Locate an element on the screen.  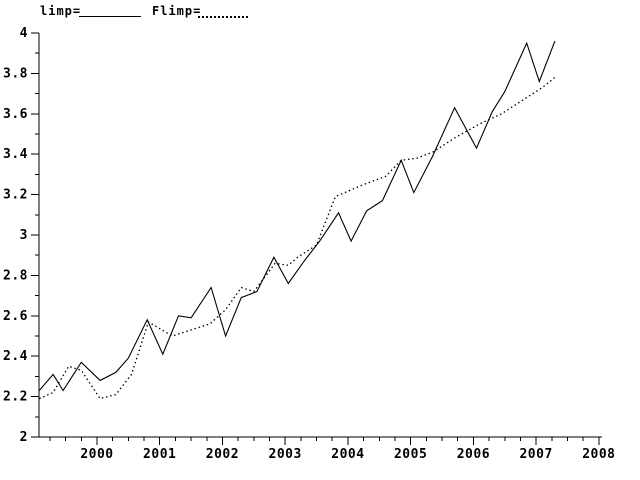
x-tick-label: 2001 is located at coordinates (159, 454).